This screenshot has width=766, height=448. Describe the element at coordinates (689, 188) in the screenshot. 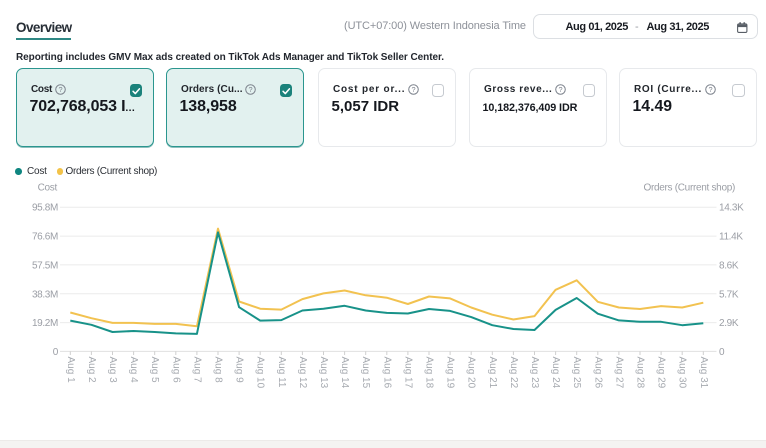

I see `svg-text: Orders (Current shop)` at that location.